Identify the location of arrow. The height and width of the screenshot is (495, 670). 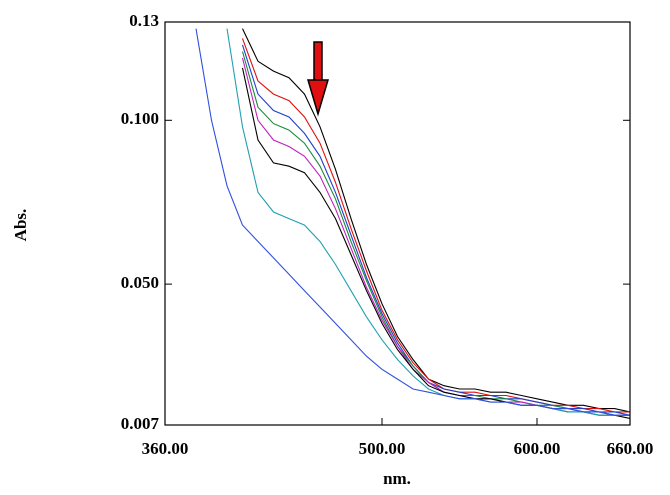
(318, 79).